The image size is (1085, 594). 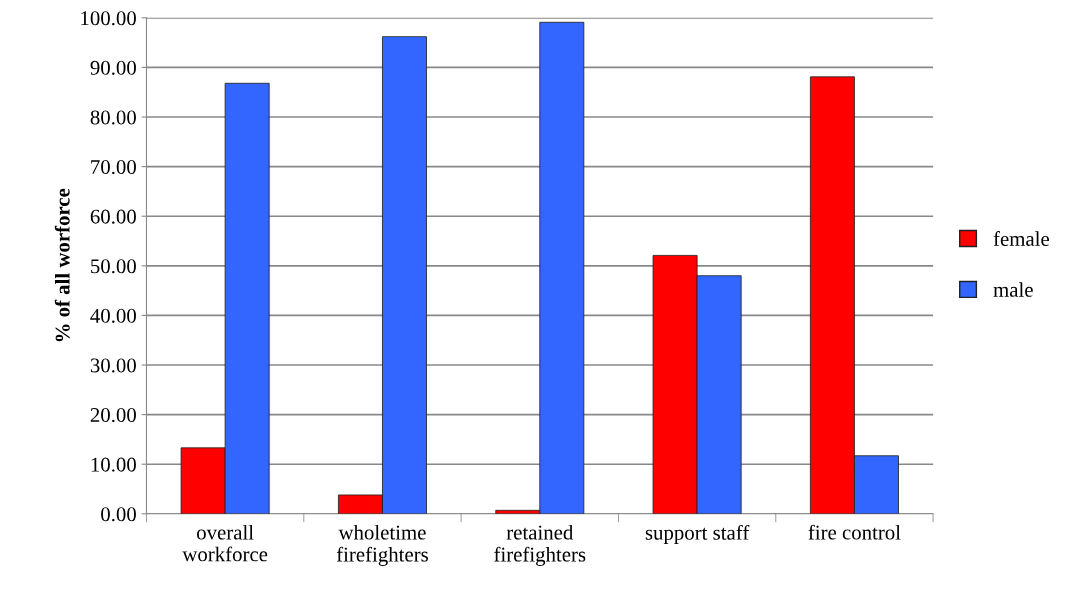 I want to click on x-tick-label: fire control, so click(x=854, y=532).